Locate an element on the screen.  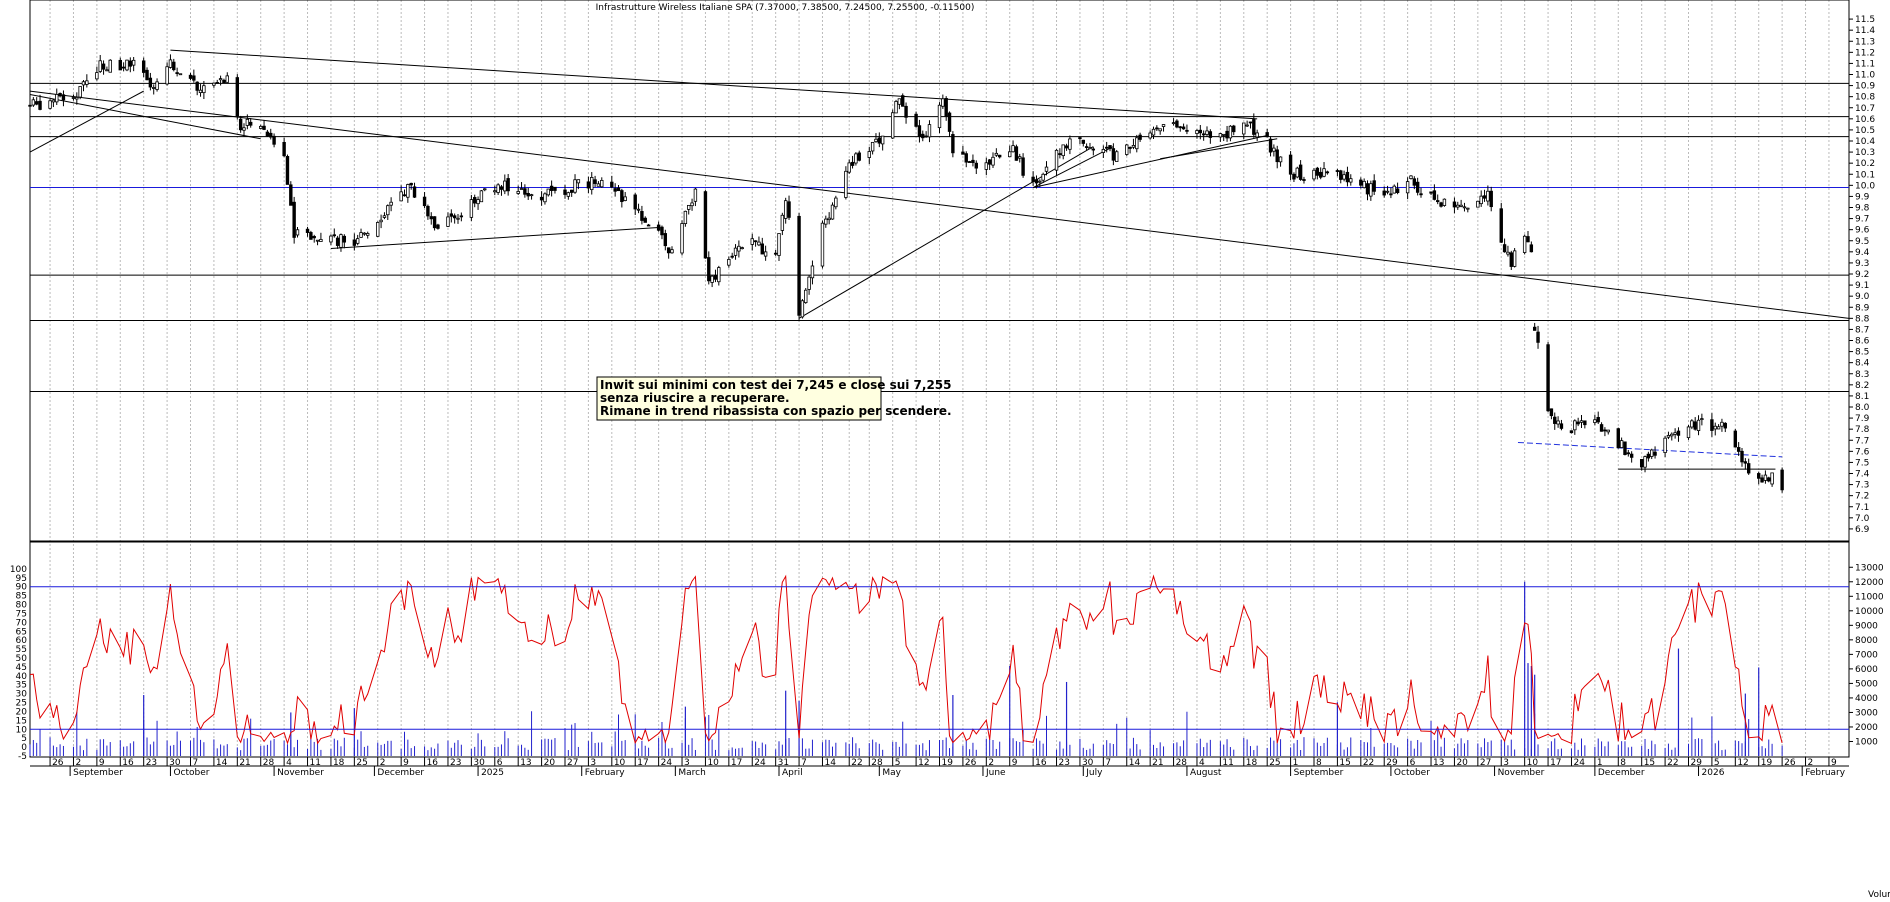
oscillator-tick-label: -5 is located at coordinates (22, 757).